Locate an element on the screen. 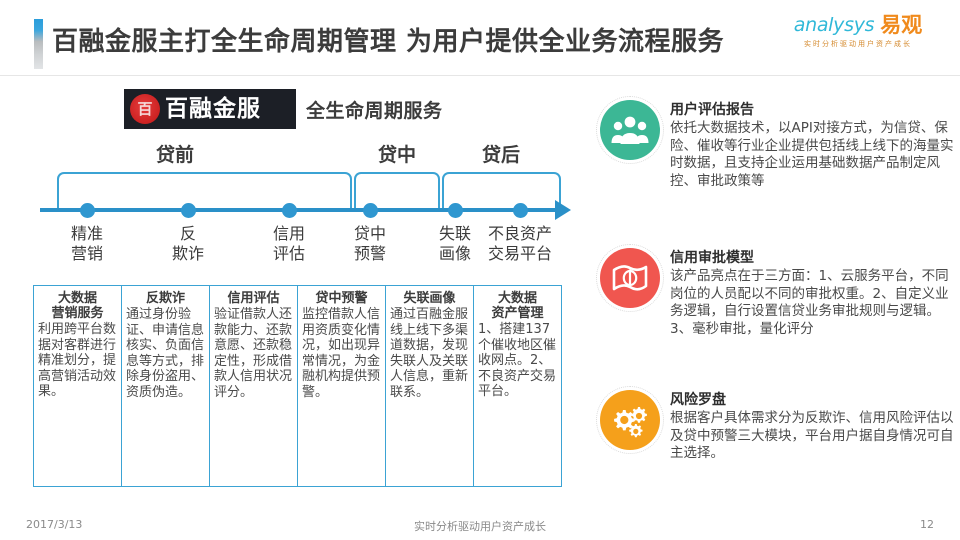  timeline-node-label-1: 精准 营销 is located at coordinates (86, 243).